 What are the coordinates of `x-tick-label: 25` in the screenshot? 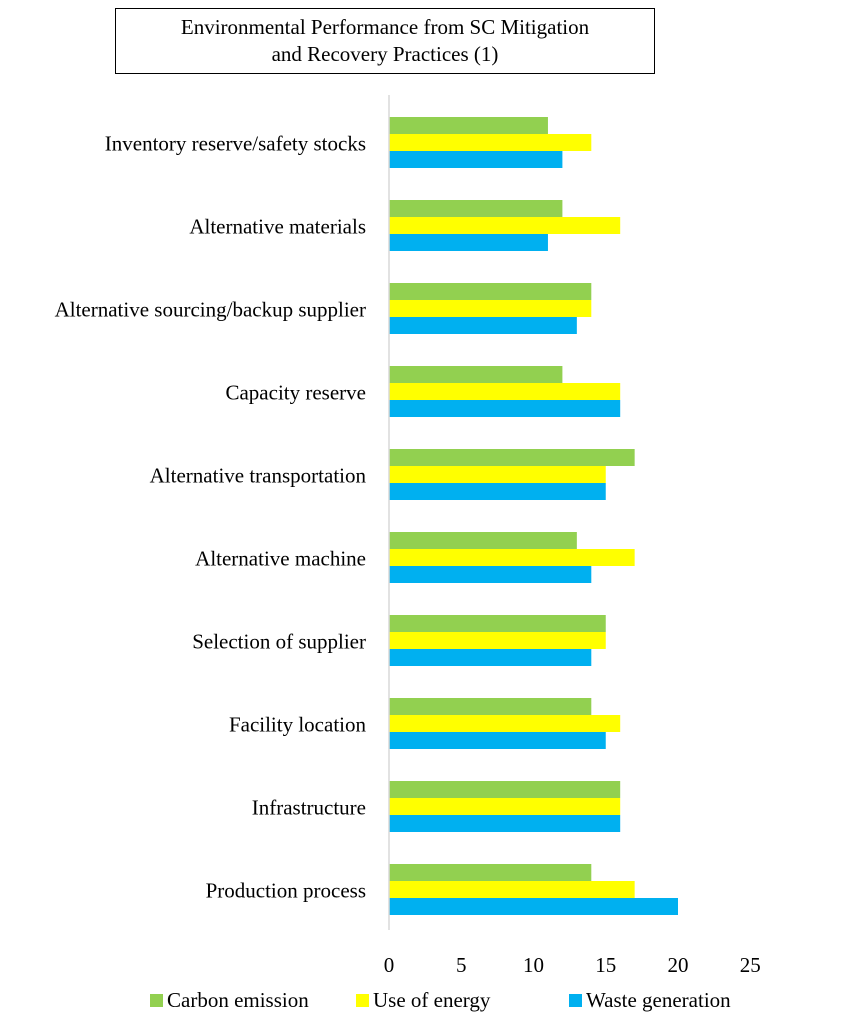 It's located at (750, 965).